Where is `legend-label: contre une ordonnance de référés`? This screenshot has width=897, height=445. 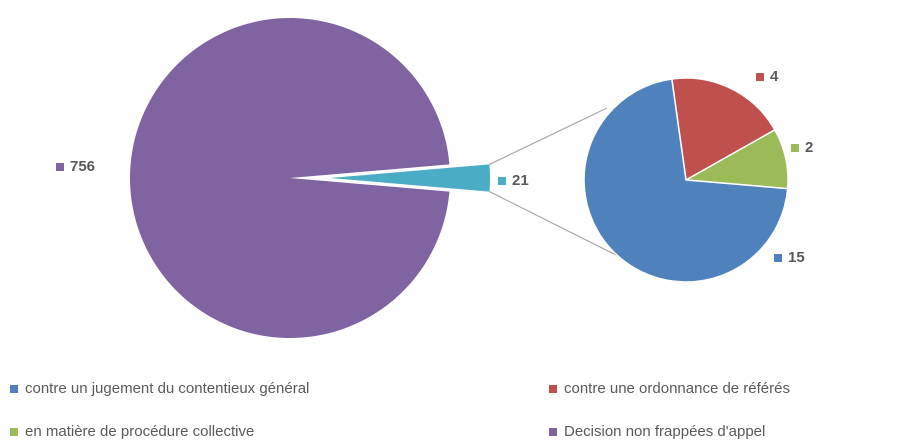 legend-label: contre une ordonnance de référés is located at coordinates (677, 388).